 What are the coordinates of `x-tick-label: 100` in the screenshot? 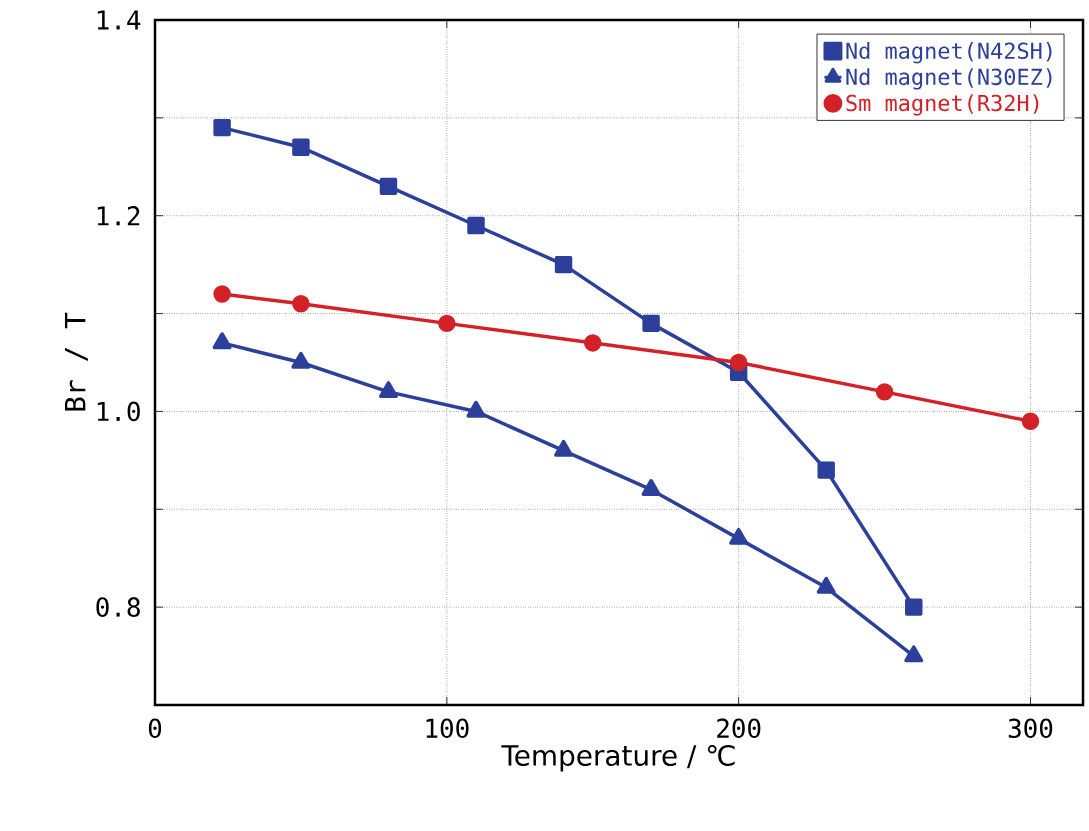 It's located at (447, 728).